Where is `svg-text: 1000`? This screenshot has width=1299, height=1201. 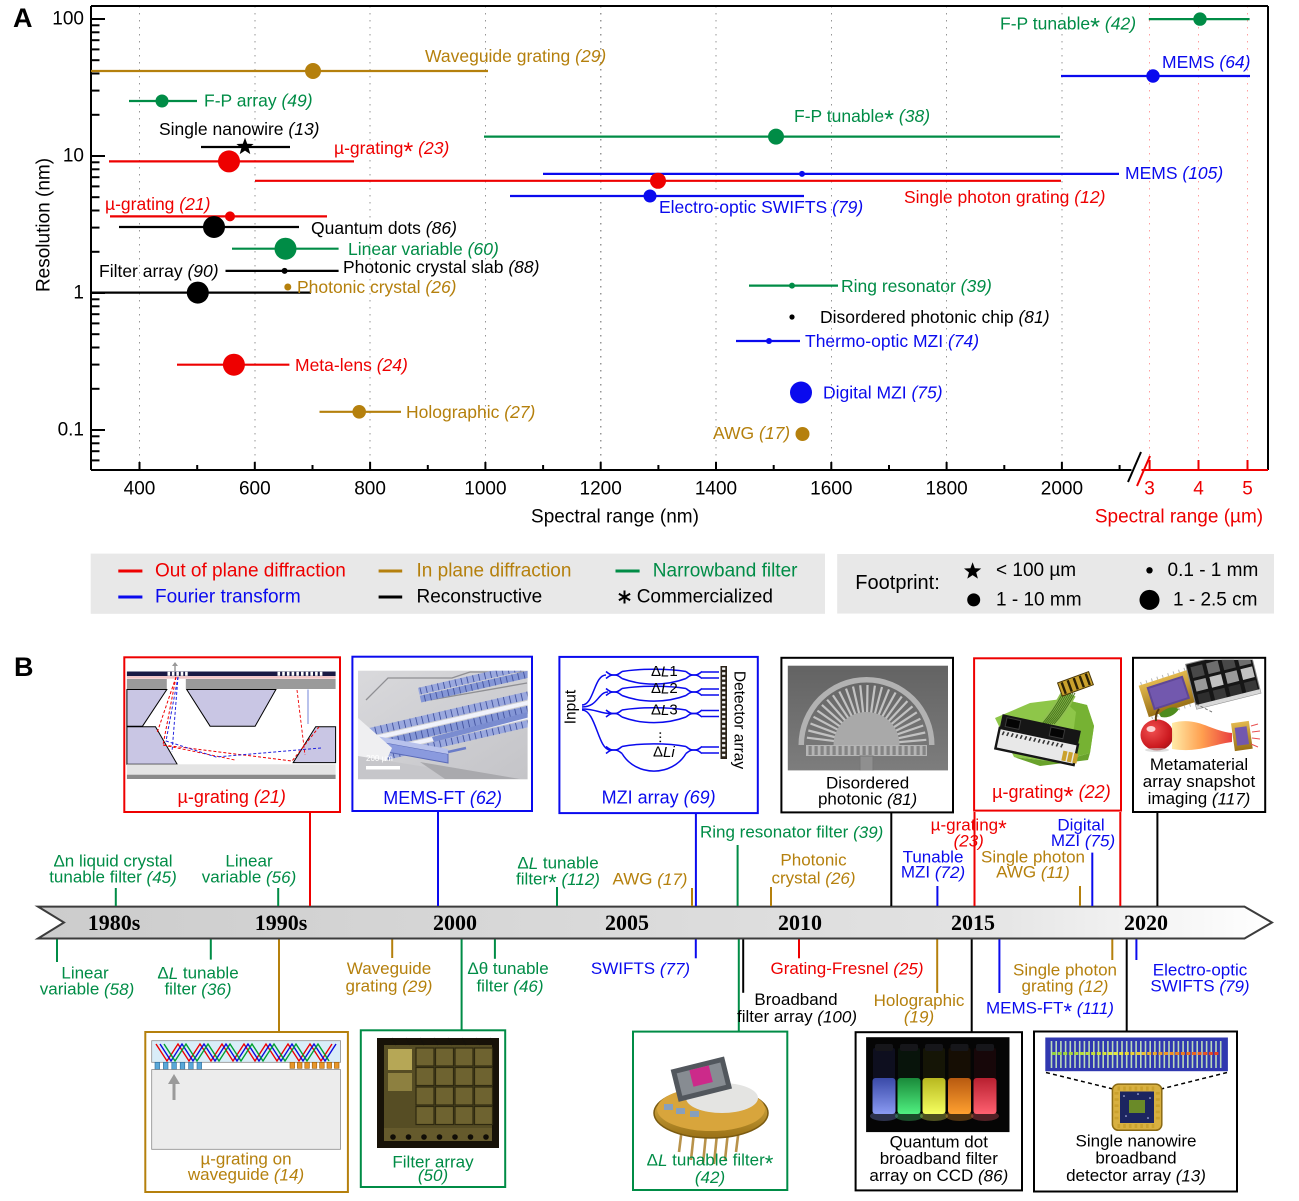
svg-text: 1000 is located at coordinates (485, 489).